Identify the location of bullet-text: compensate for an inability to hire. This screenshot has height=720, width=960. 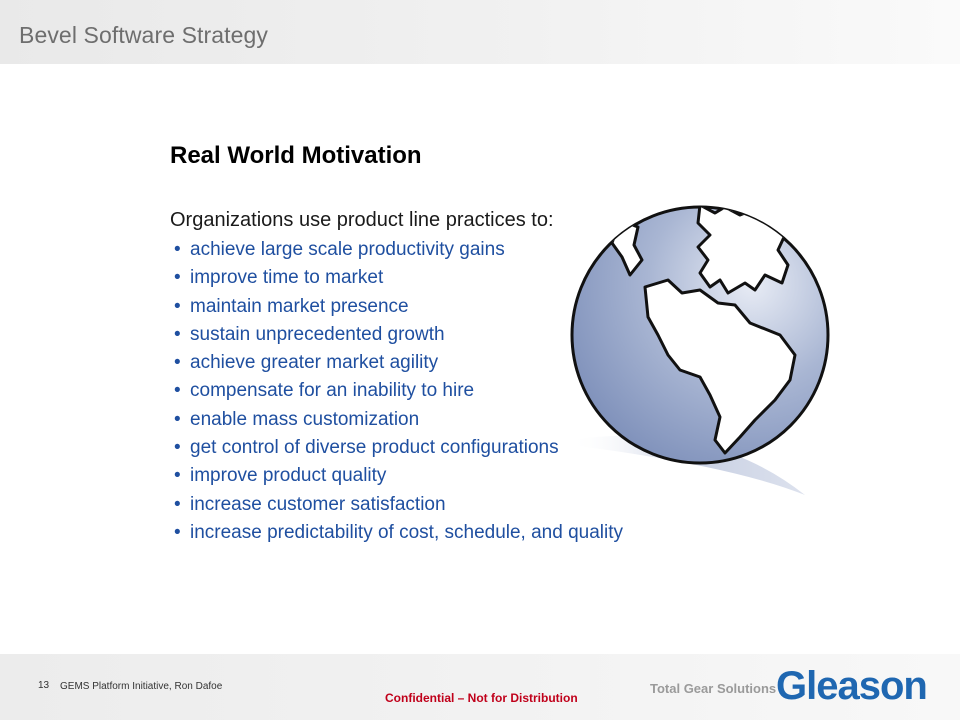
(332, 391).